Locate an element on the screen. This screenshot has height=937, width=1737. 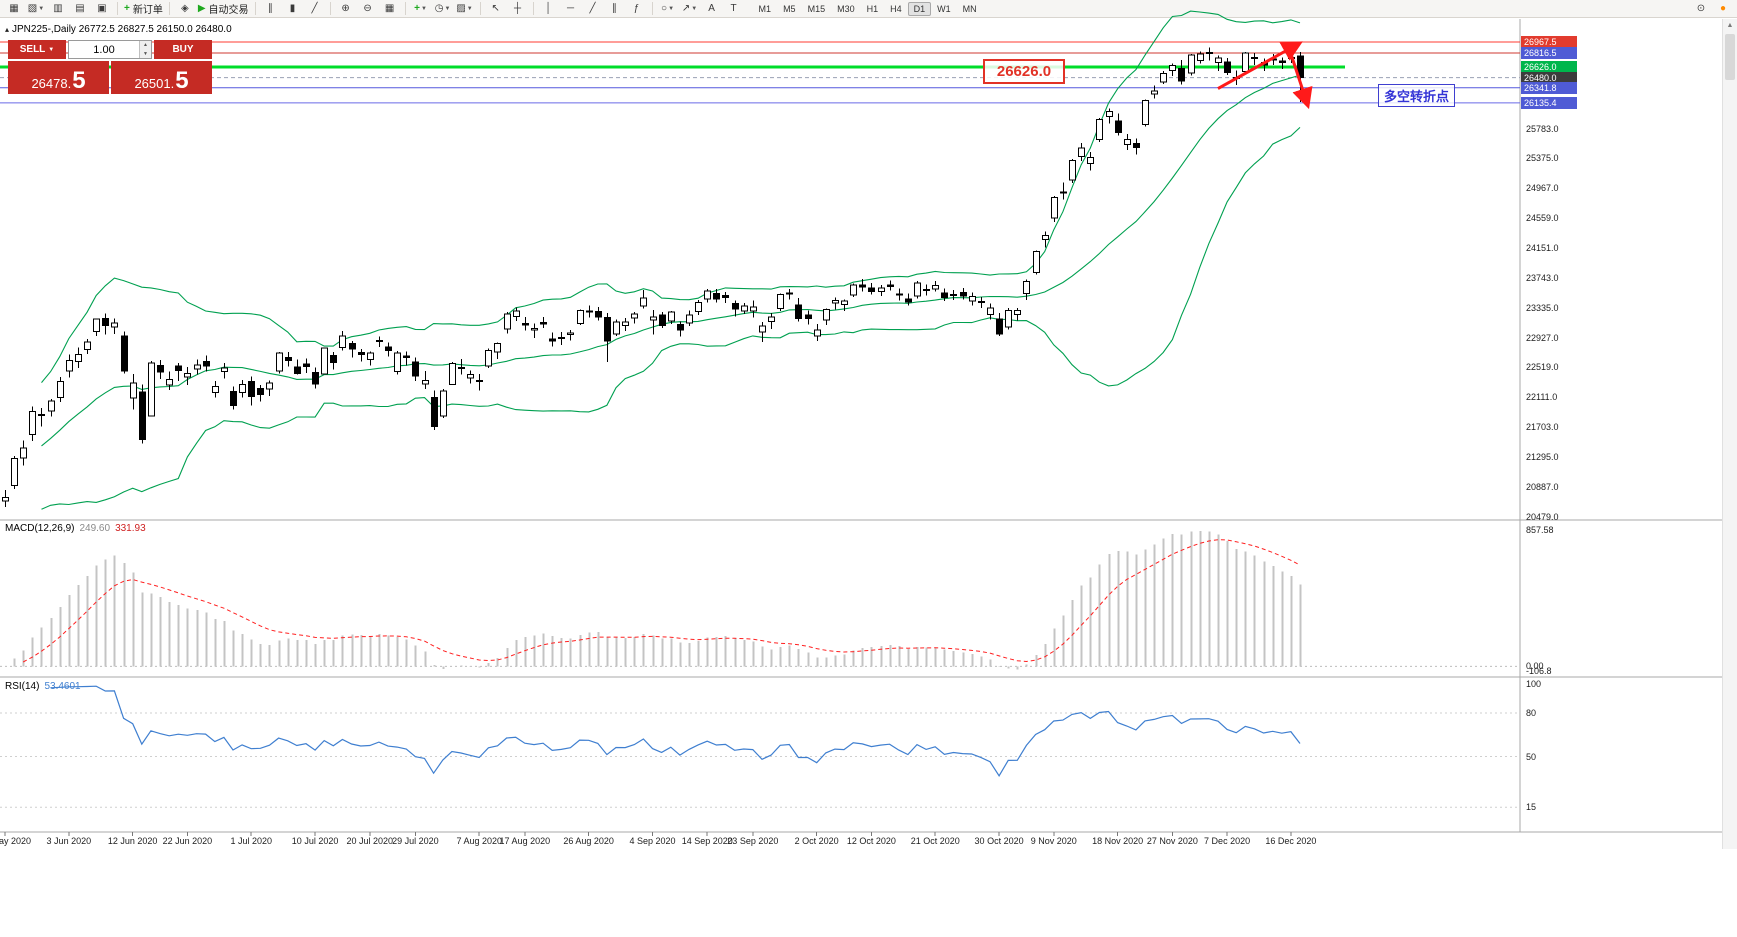
line-chart-icon: ╱ is located at coordinates (314, 8).